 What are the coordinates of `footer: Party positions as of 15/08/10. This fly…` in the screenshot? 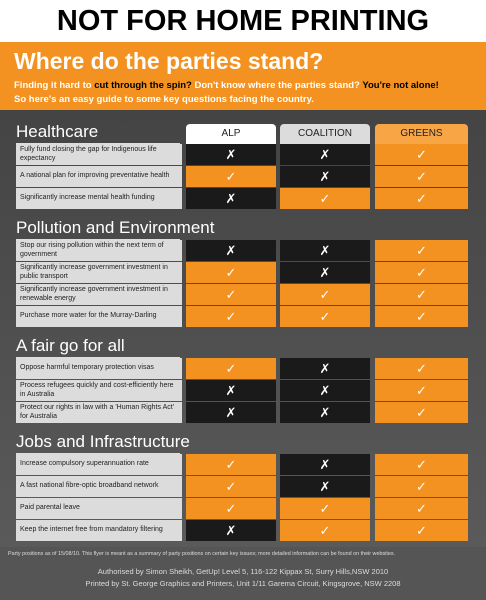 It's located at (243, 573).